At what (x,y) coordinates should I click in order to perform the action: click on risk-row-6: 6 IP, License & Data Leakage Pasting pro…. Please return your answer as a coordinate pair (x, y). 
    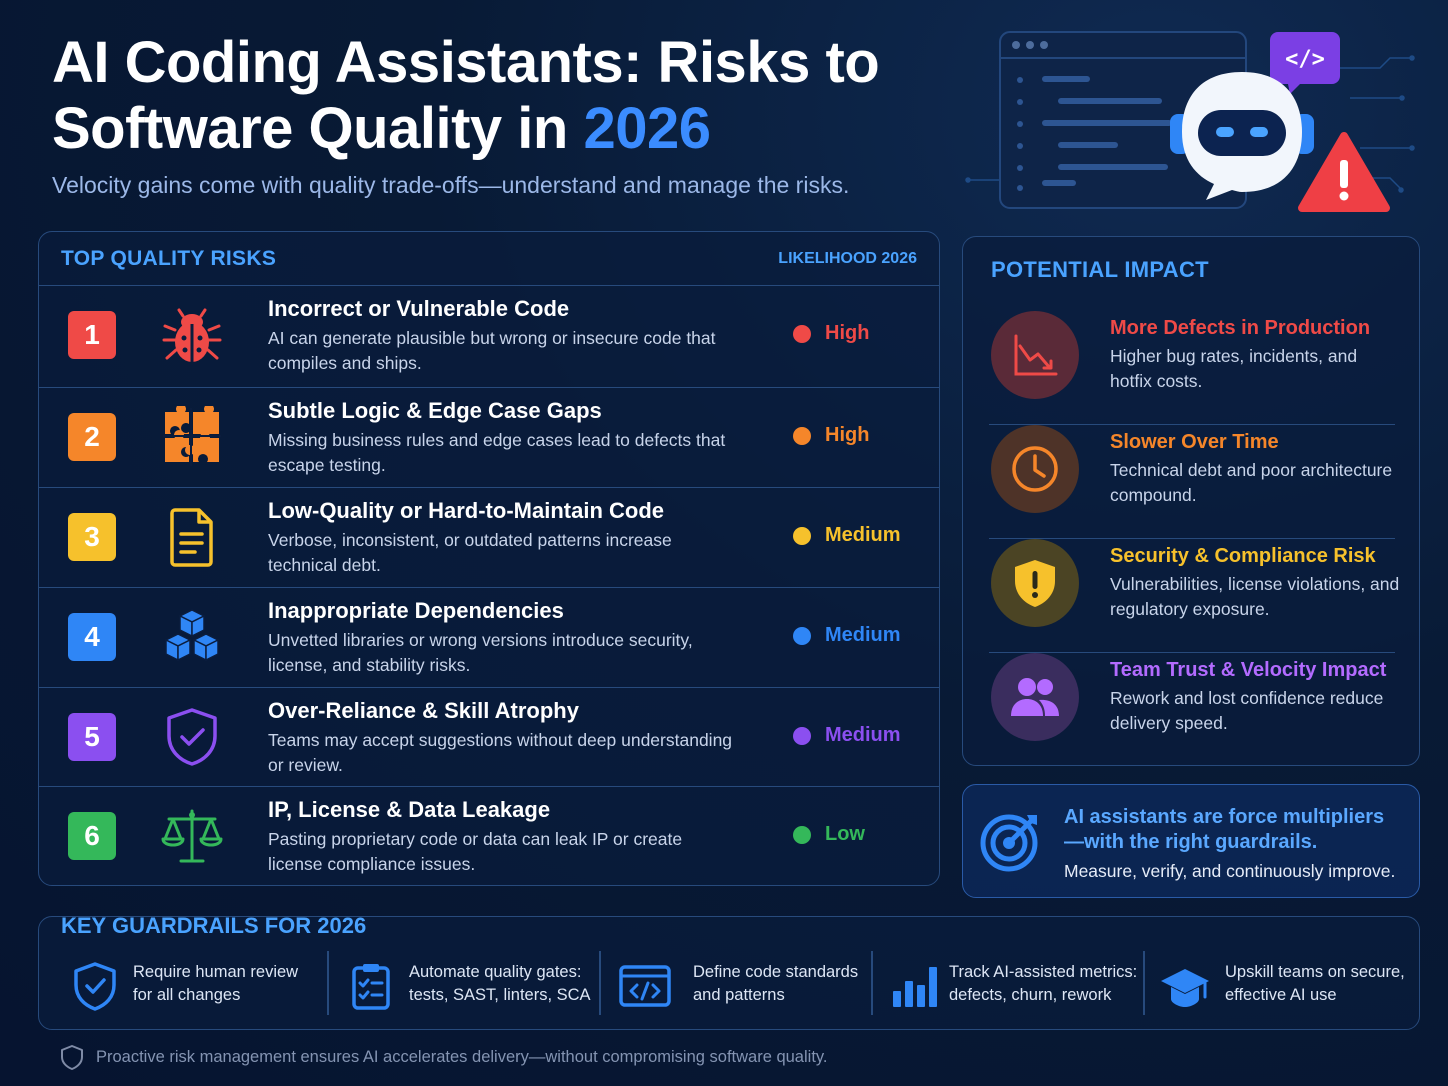
    Looking at the image, I should click on (489, 836).